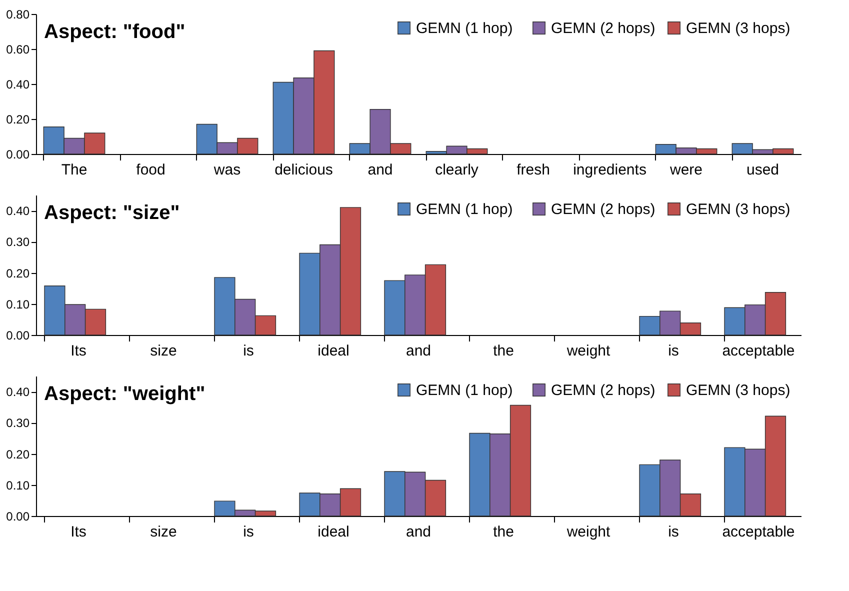  What do you see at coordinates (609, 170) in the screenshot?
I see `x-tick-label: ingredients` at bounding box center [609, 170].